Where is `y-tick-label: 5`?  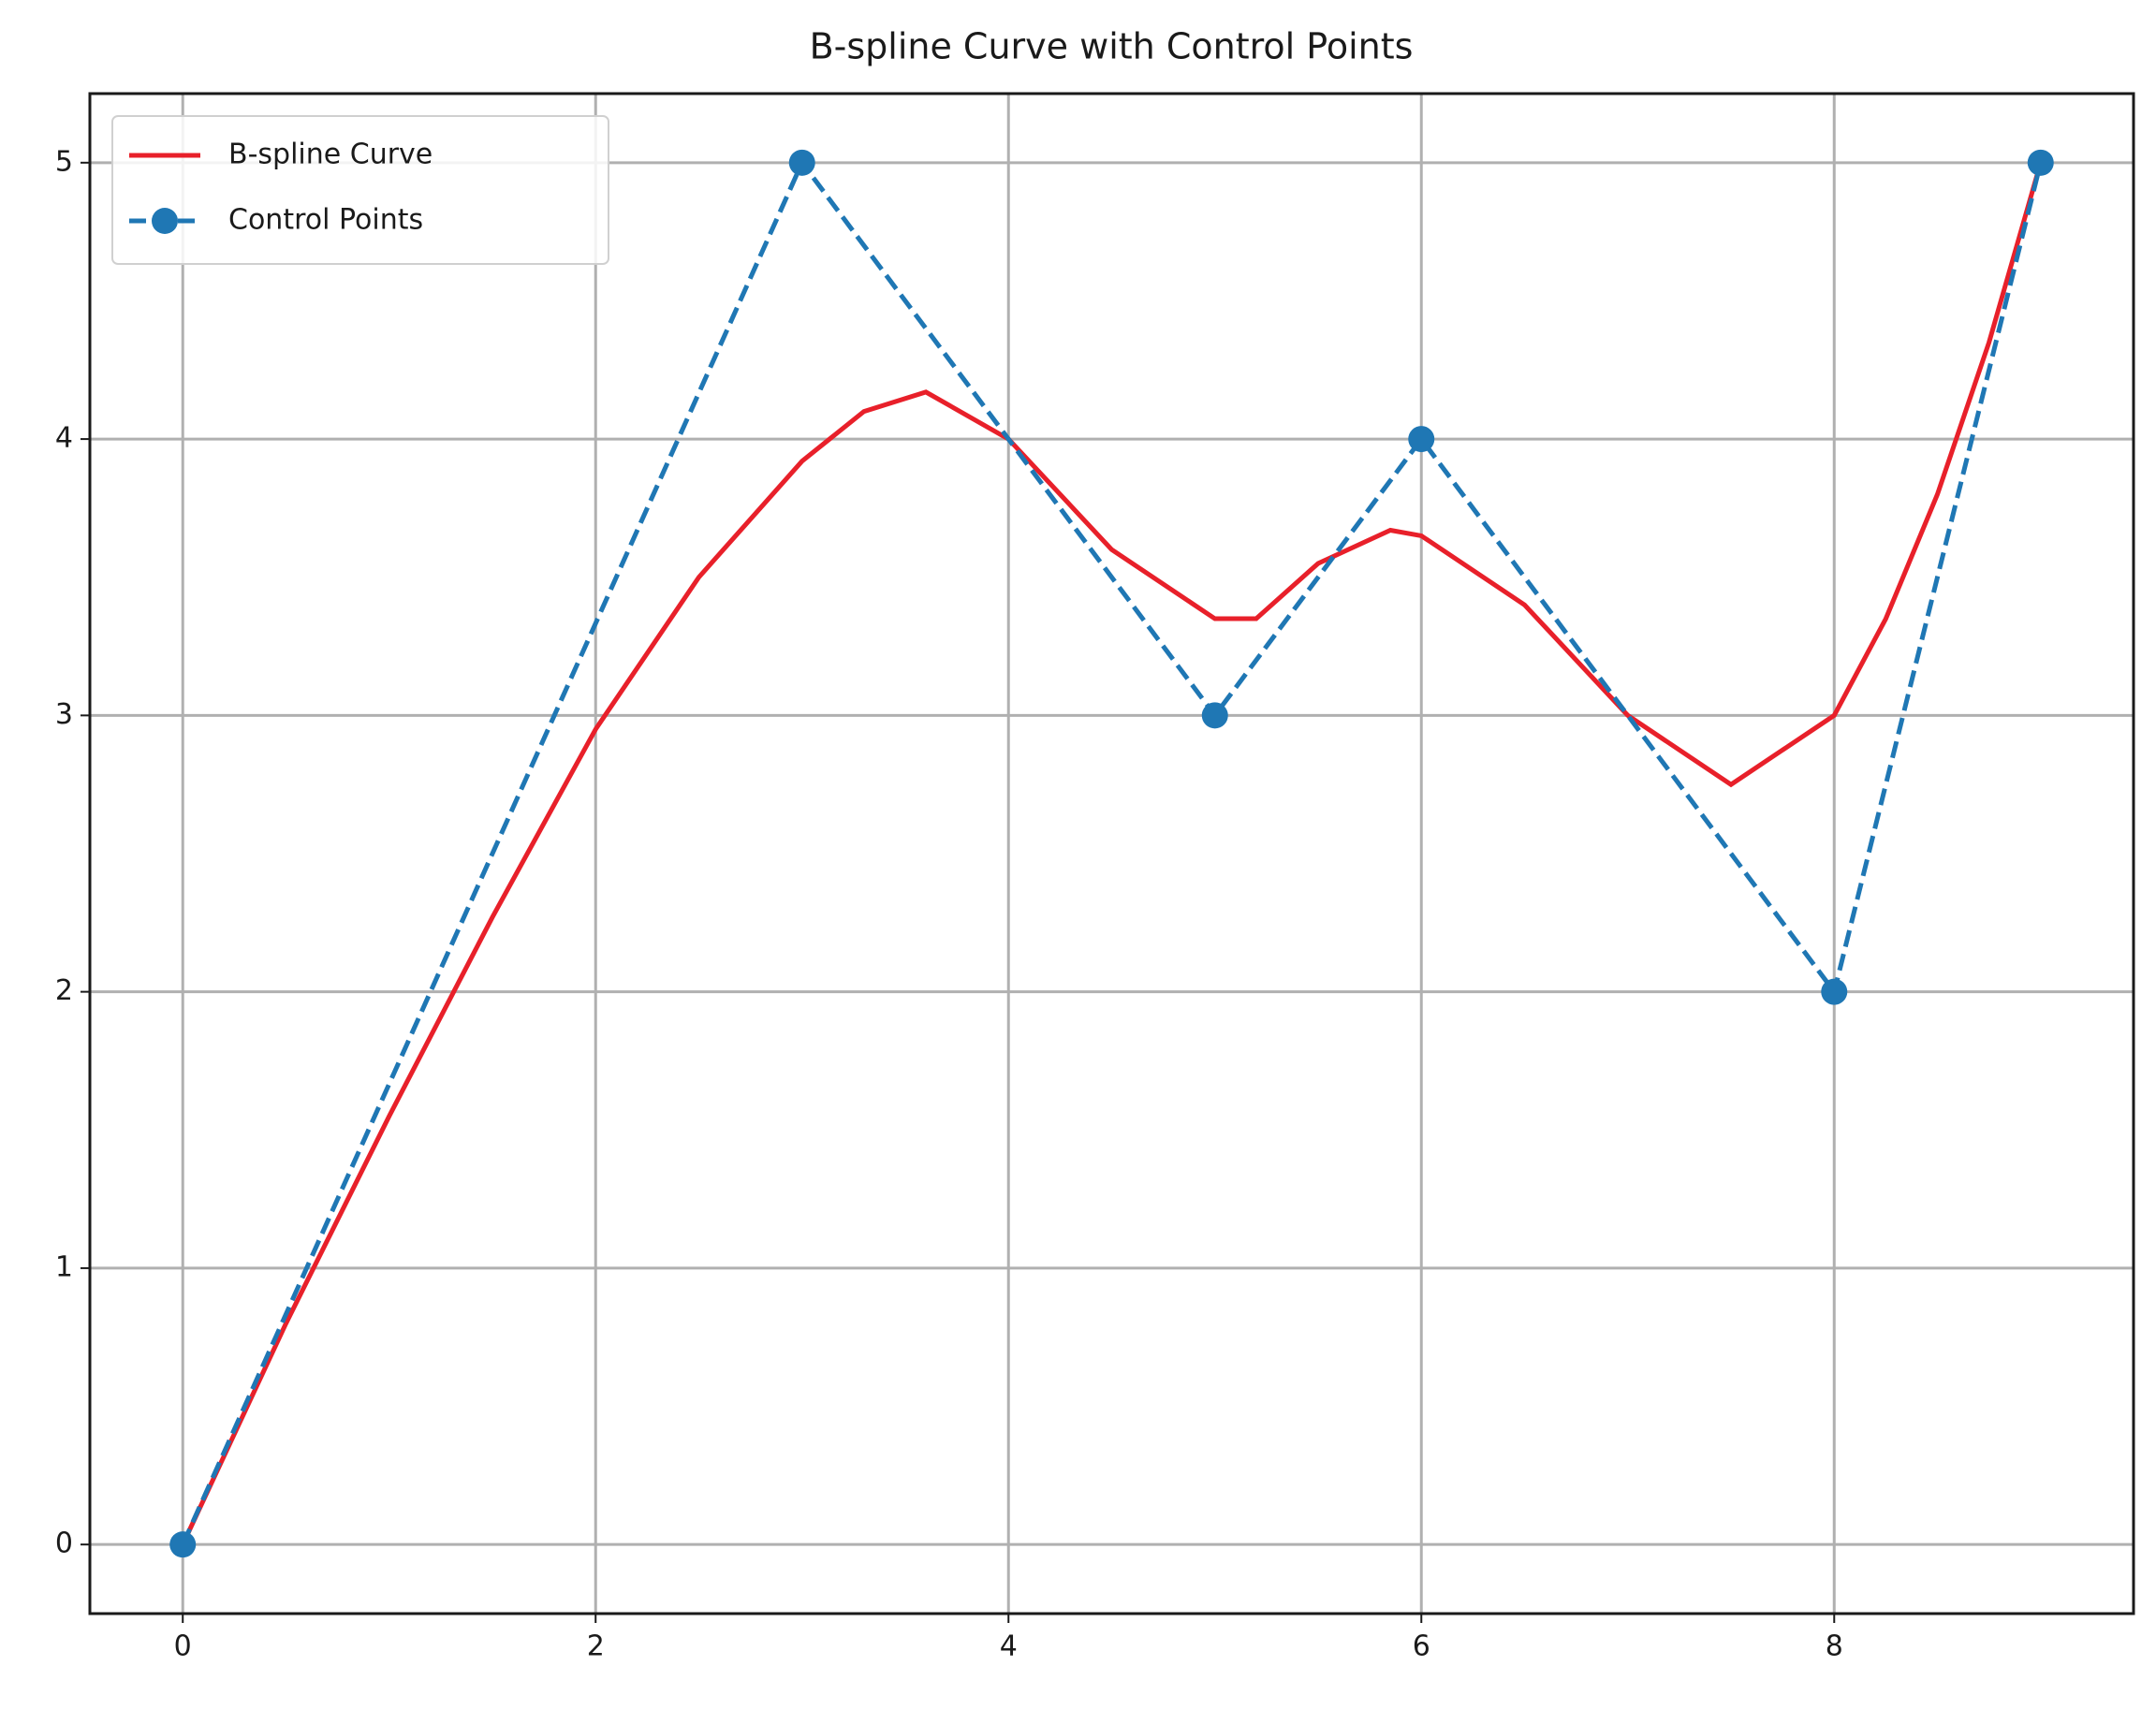
y-tick-label: 5 is located at coordinates (64, 161).